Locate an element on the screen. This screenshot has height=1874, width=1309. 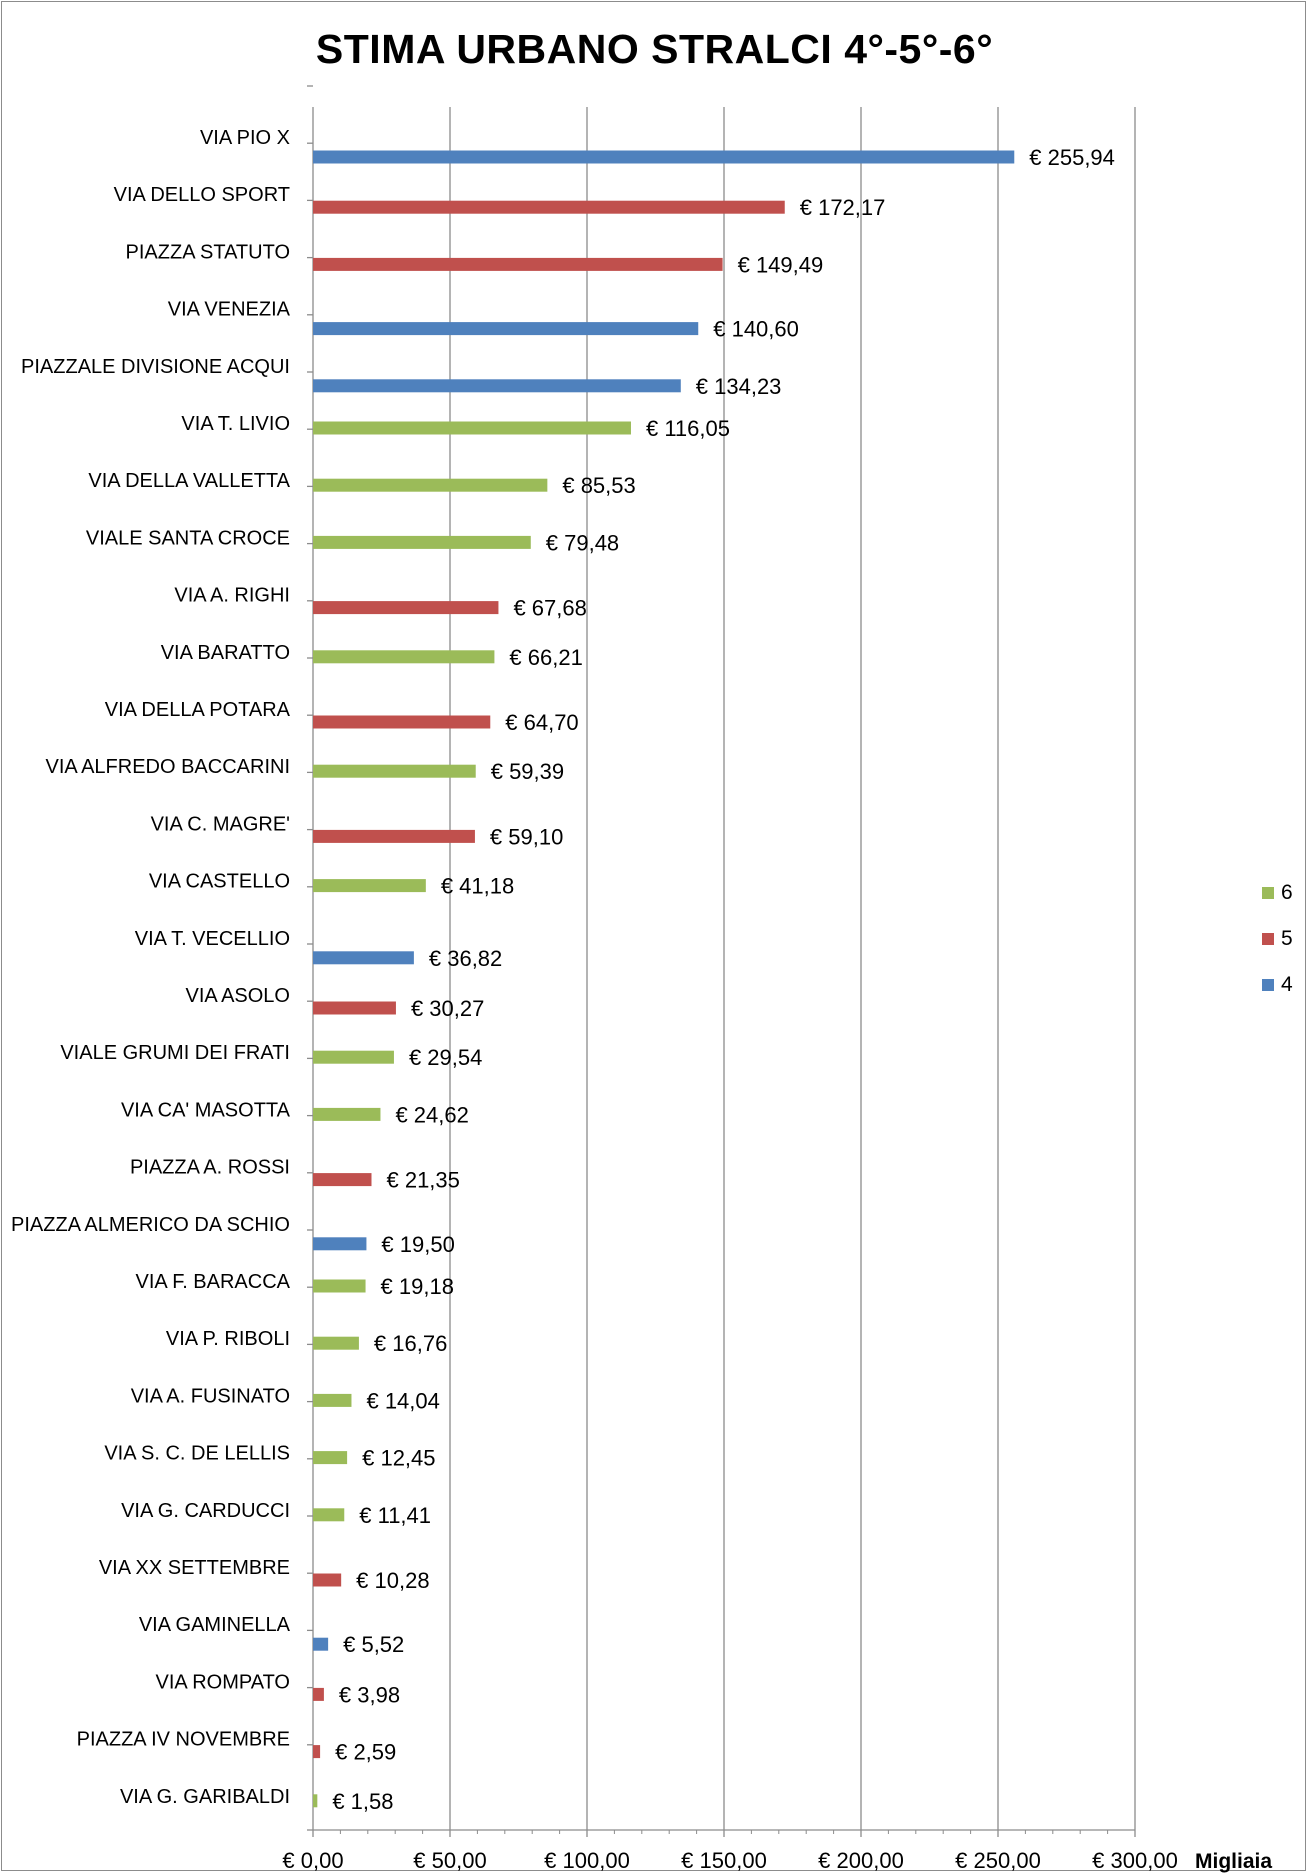
data-label: € 149,49 is located at coordinates (781, 264).